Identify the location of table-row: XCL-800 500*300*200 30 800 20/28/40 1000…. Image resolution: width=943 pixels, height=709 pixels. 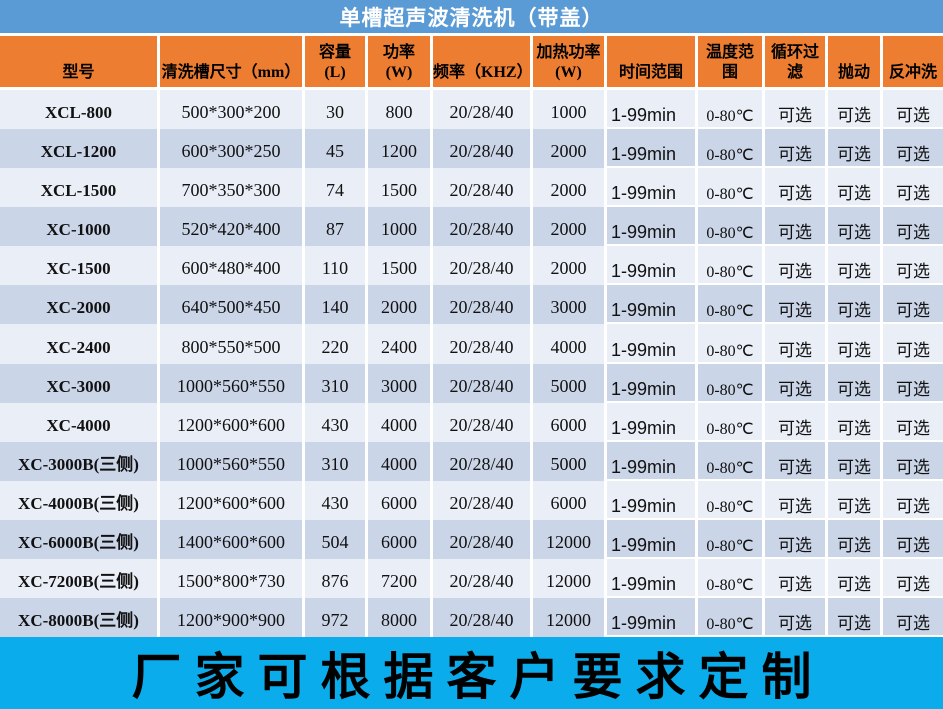
(471, 110).